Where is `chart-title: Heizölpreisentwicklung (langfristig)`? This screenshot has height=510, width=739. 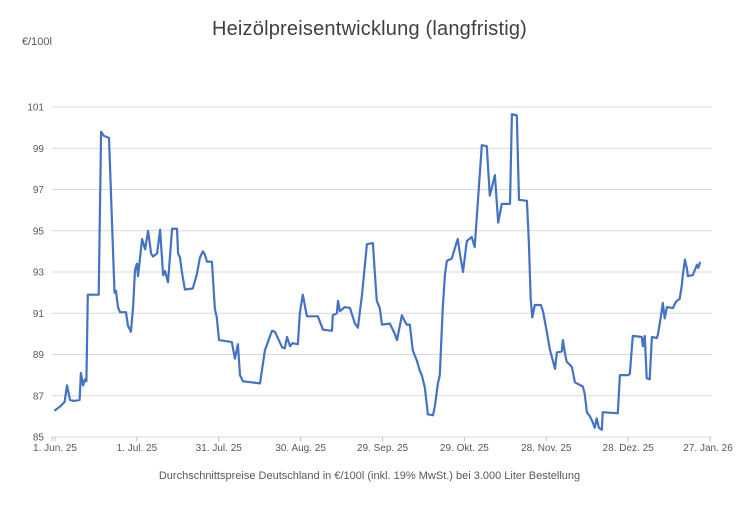 chart-title: Heizölpreisentwicklung (langfristig) is located at coordinates (369, 29).